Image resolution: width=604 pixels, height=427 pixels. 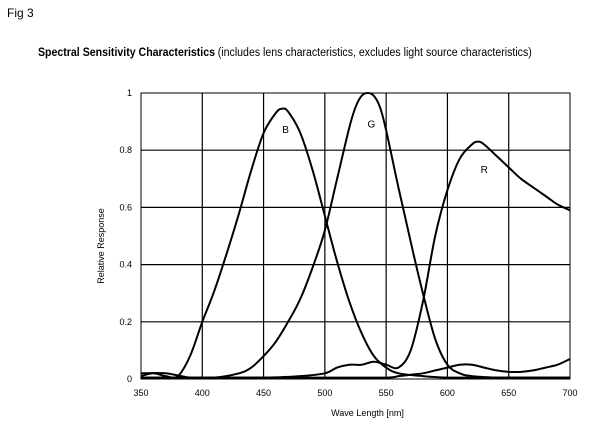 I want to click on x-tick-label: 450, so click(x=263, y=393).